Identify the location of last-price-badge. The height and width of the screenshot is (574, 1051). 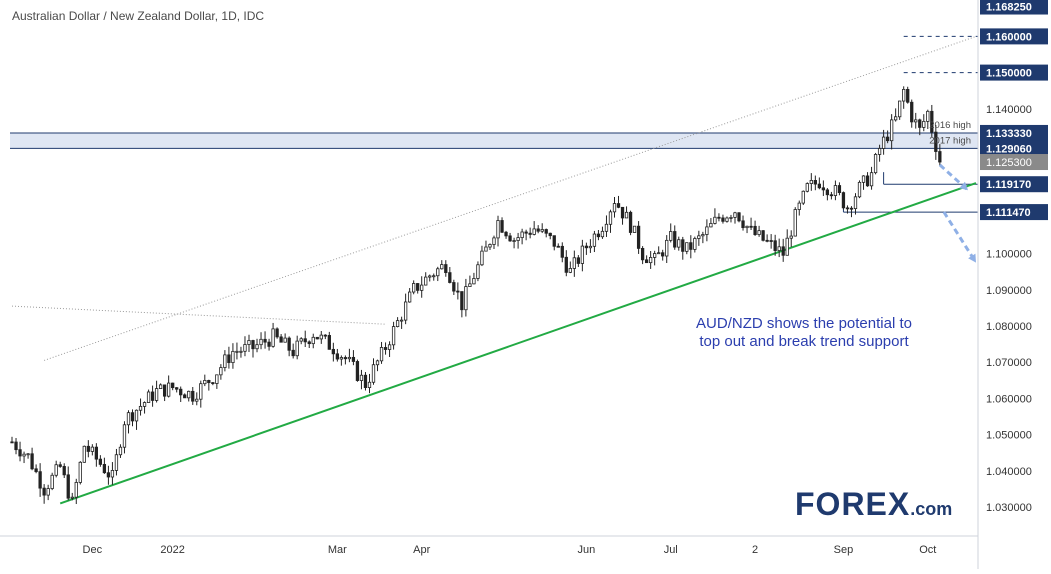
(1014, 162).